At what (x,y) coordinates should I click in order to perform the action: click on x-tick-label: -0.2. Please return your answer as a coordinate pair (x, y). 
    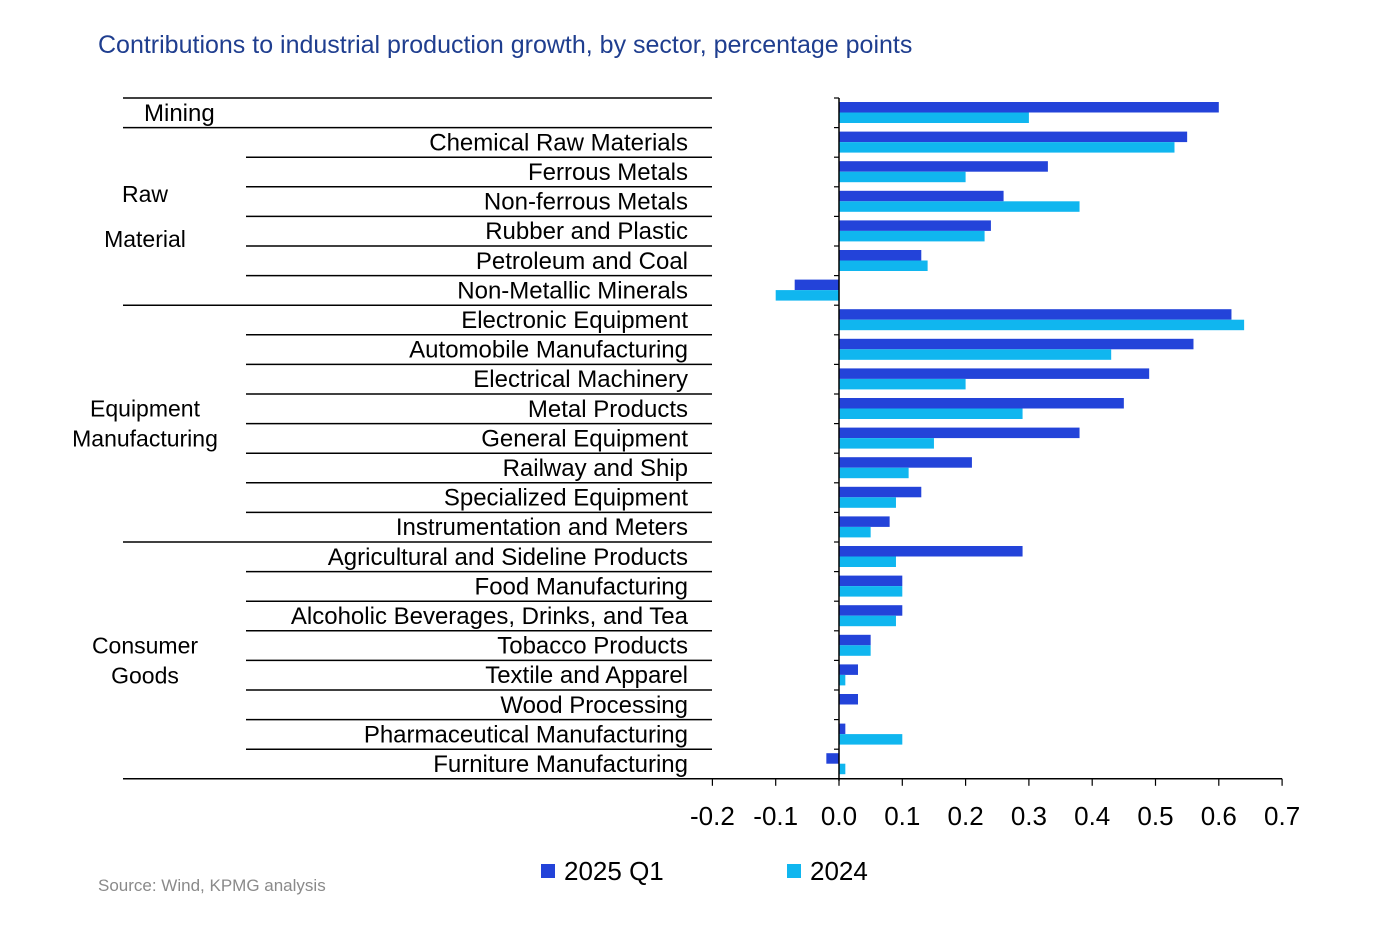
    Looking at the image, I should click on (712, 816).